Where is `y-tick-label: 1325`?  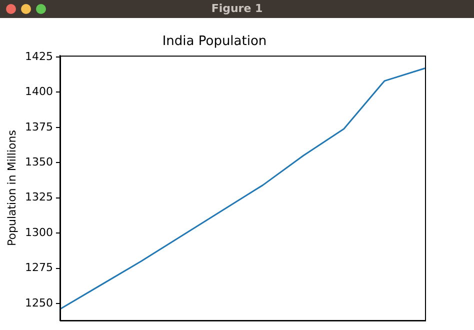
y-tick-label: 1325 is located at coordinates (39, 197).